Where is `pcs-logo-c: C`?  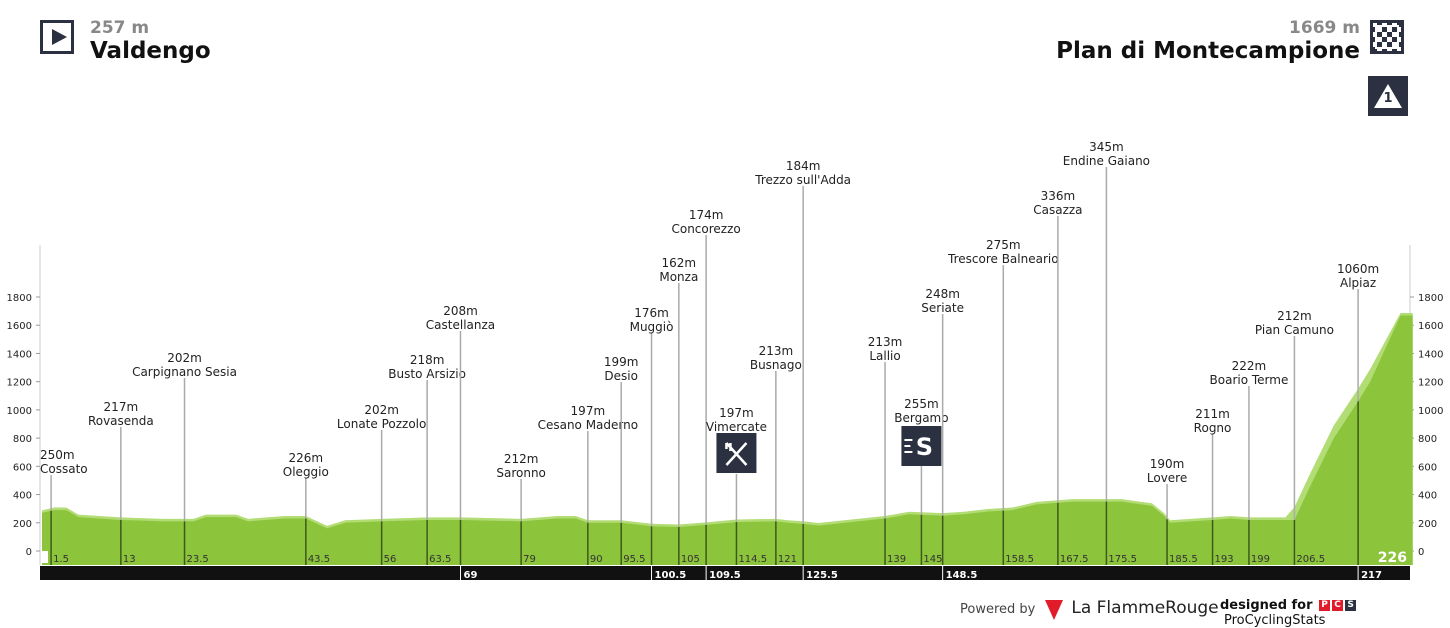
pcs-logo-c: C is located at coordinates (1338, 605).